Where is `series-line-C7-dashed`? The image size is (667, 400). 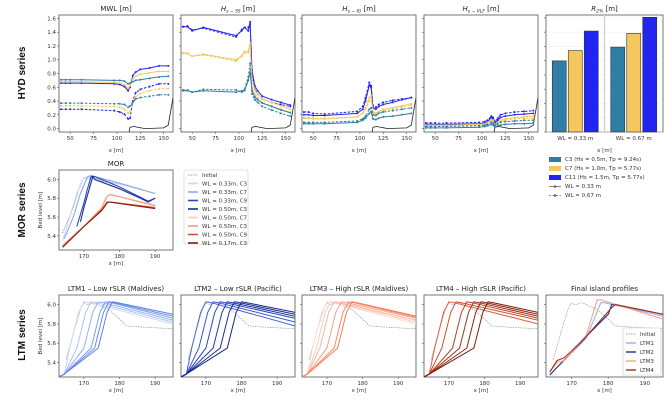
series-line-C7-dashed is located at coordinates (479, 122).